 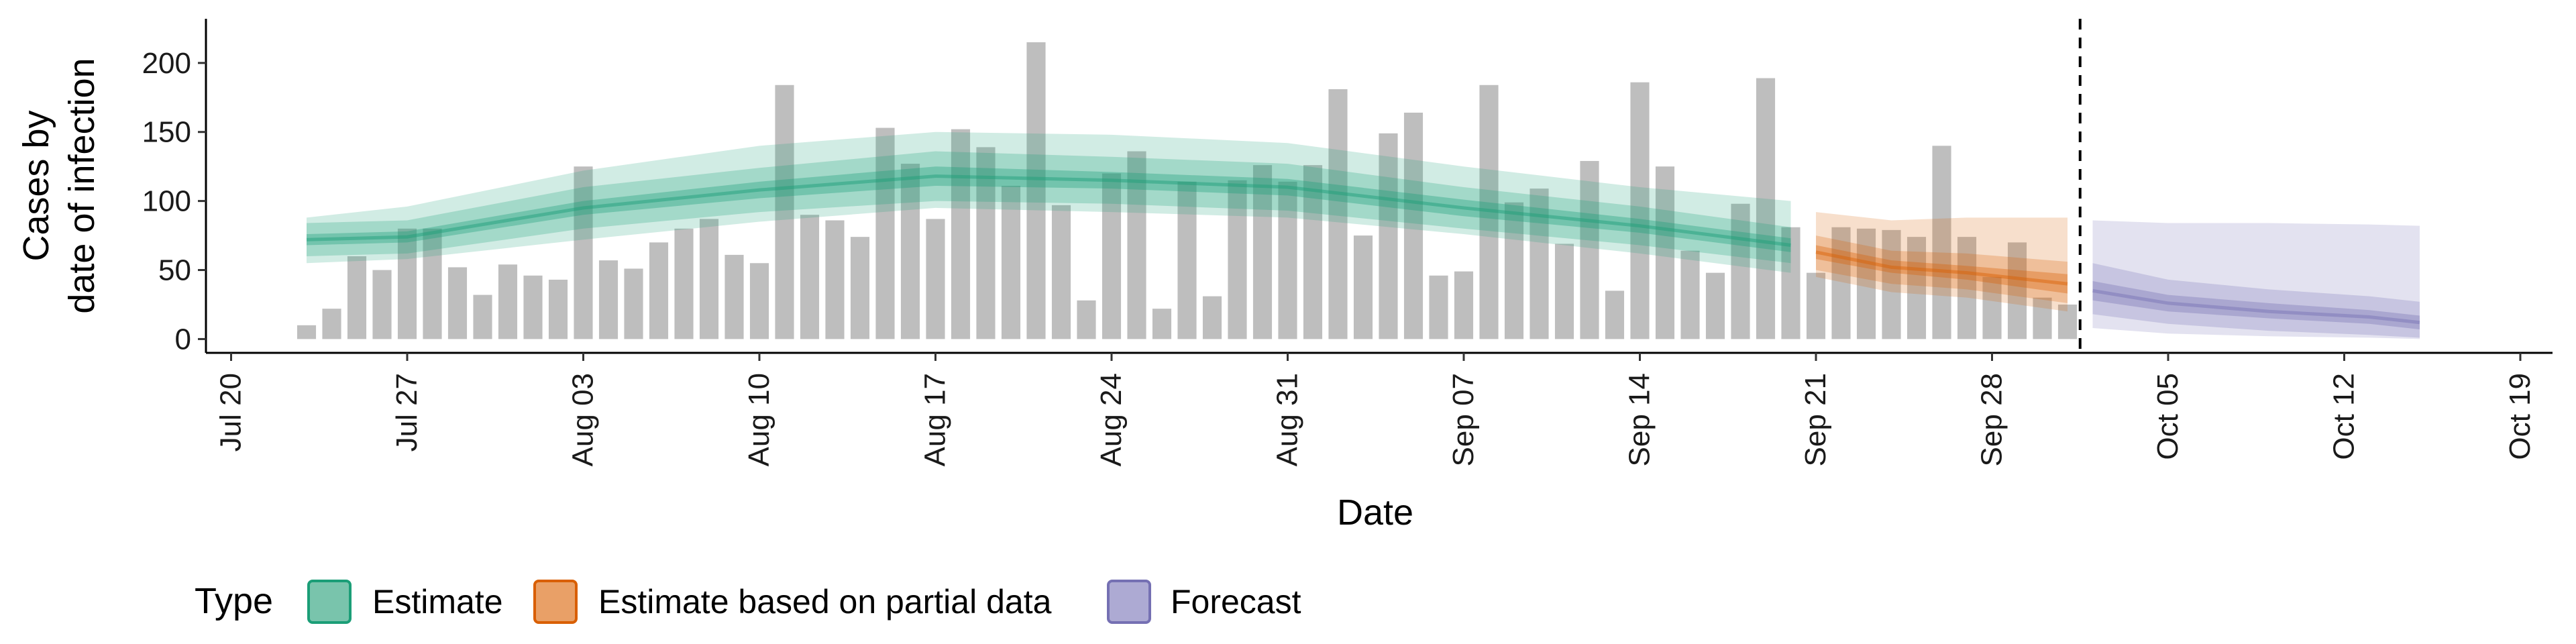 What do you see at coordinates (935, 419) in the screenshot?
I see `x-tick-label: Aug 17` at bounding box center [935, 419].